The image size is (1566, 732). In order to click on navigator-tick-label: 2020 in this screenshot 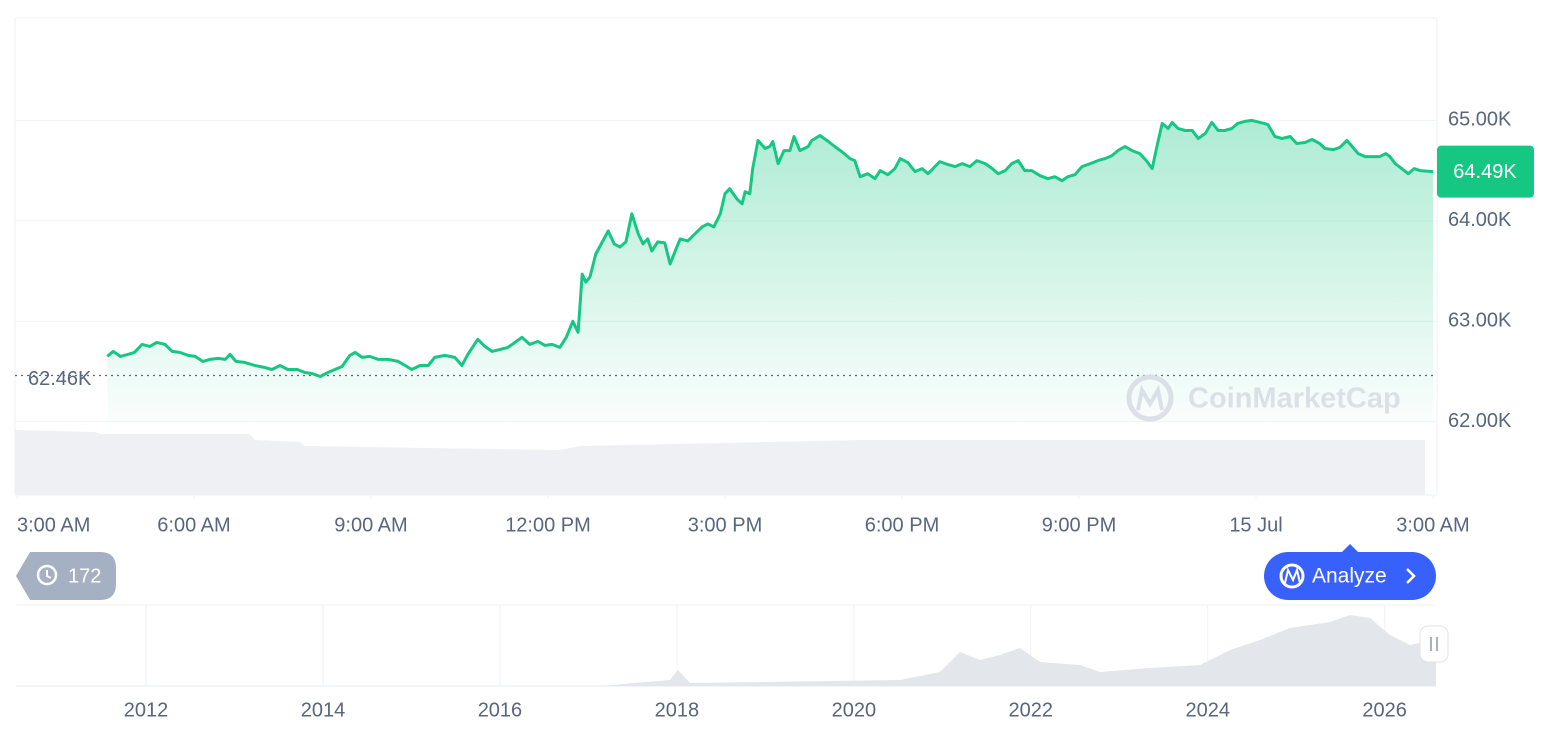, I will do `click(854, 710)`.